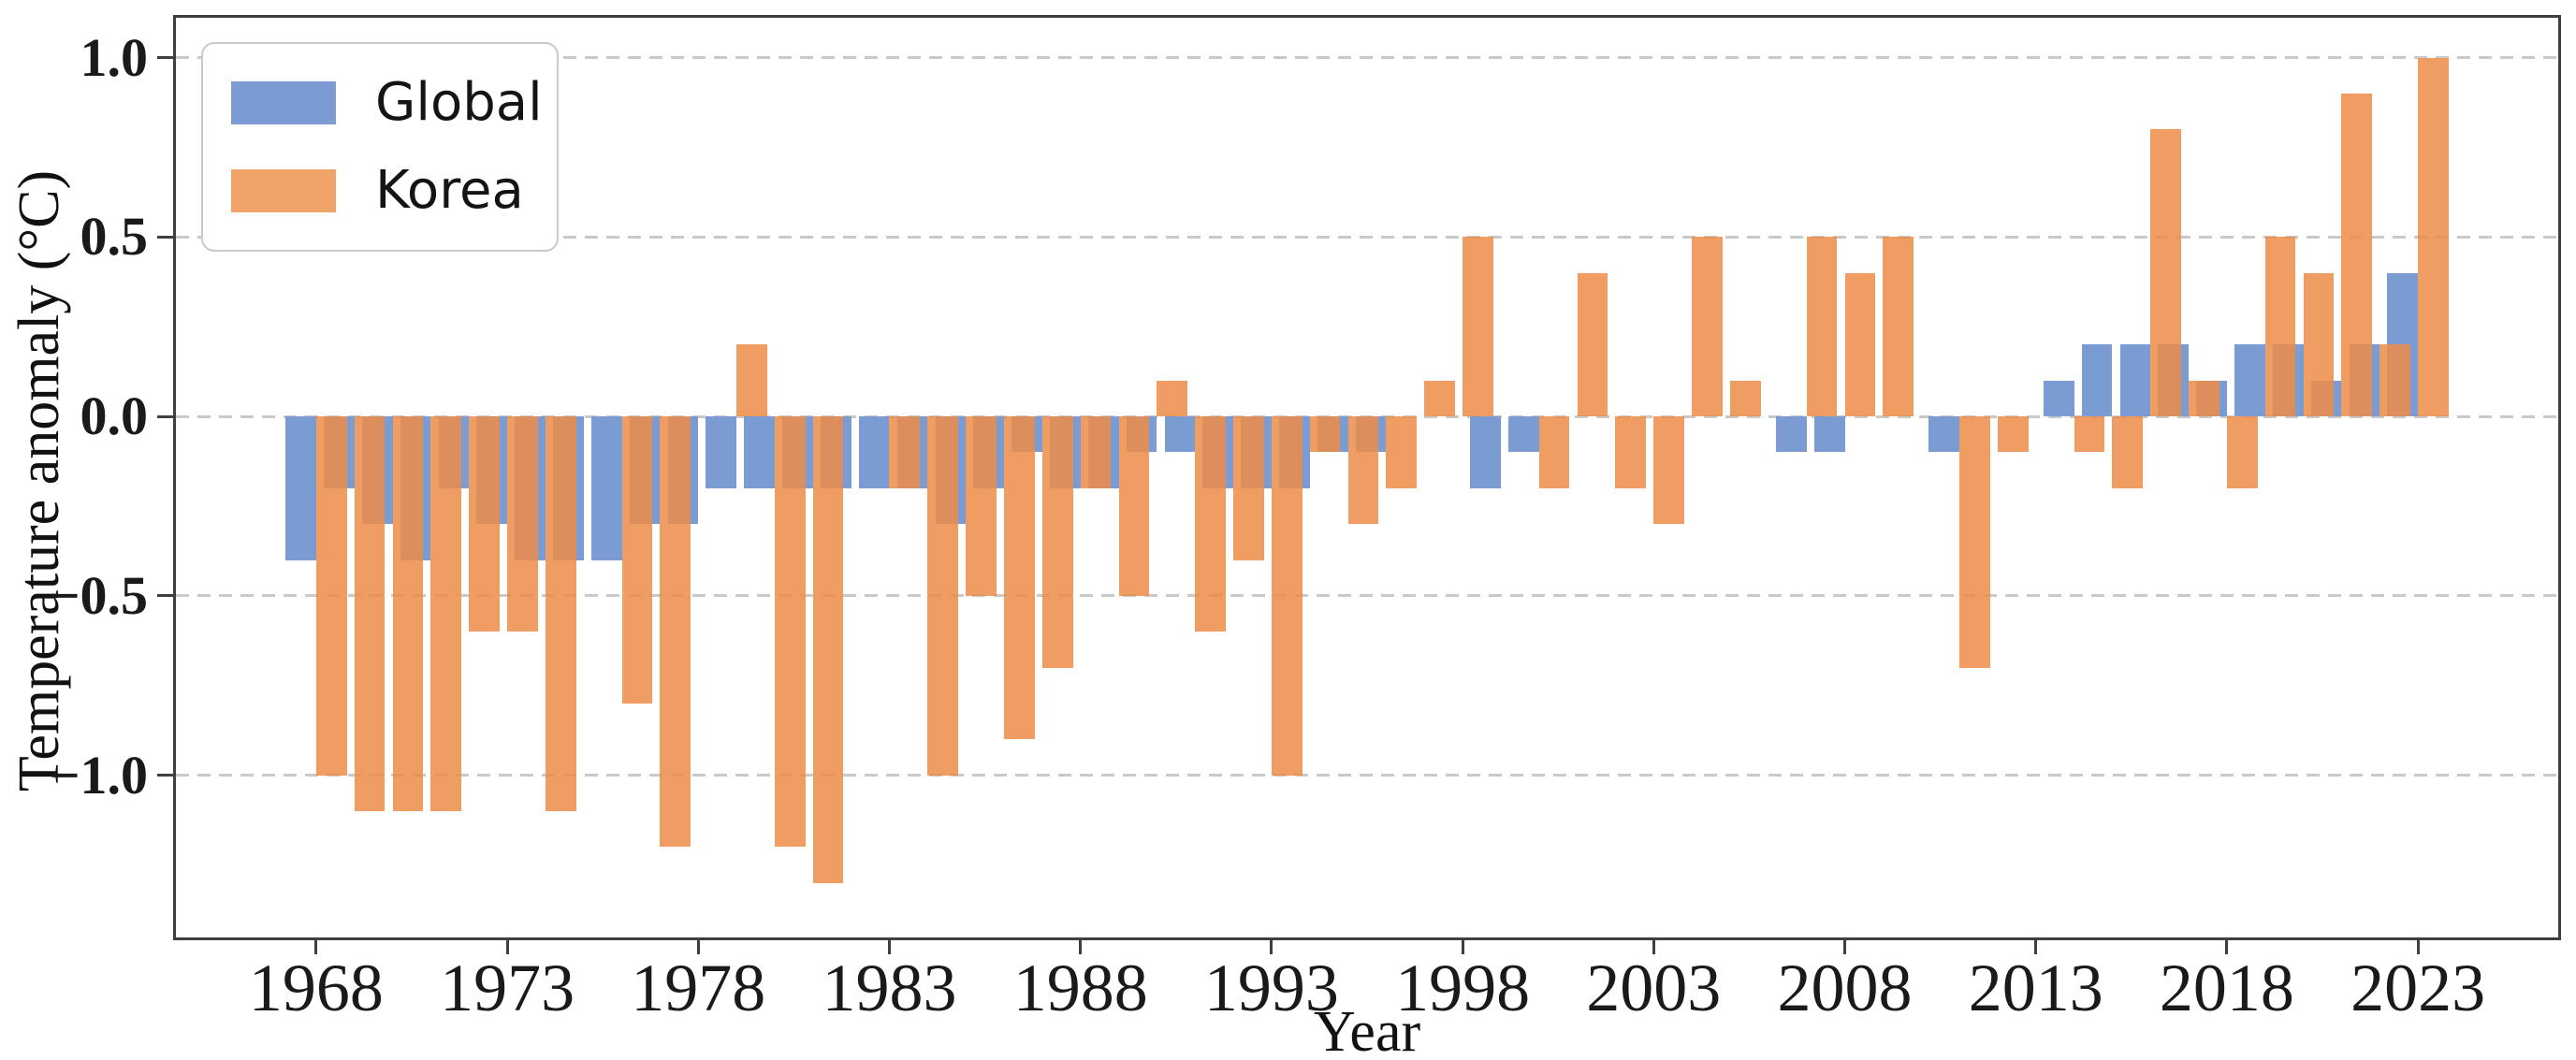 Image resolution: width=2576 pixels, height=1060 pixels. What do you see at coordinates (1822, 327) in the screenshot?
I see `bar-korea-2007` at bounding box center [1822, 327].